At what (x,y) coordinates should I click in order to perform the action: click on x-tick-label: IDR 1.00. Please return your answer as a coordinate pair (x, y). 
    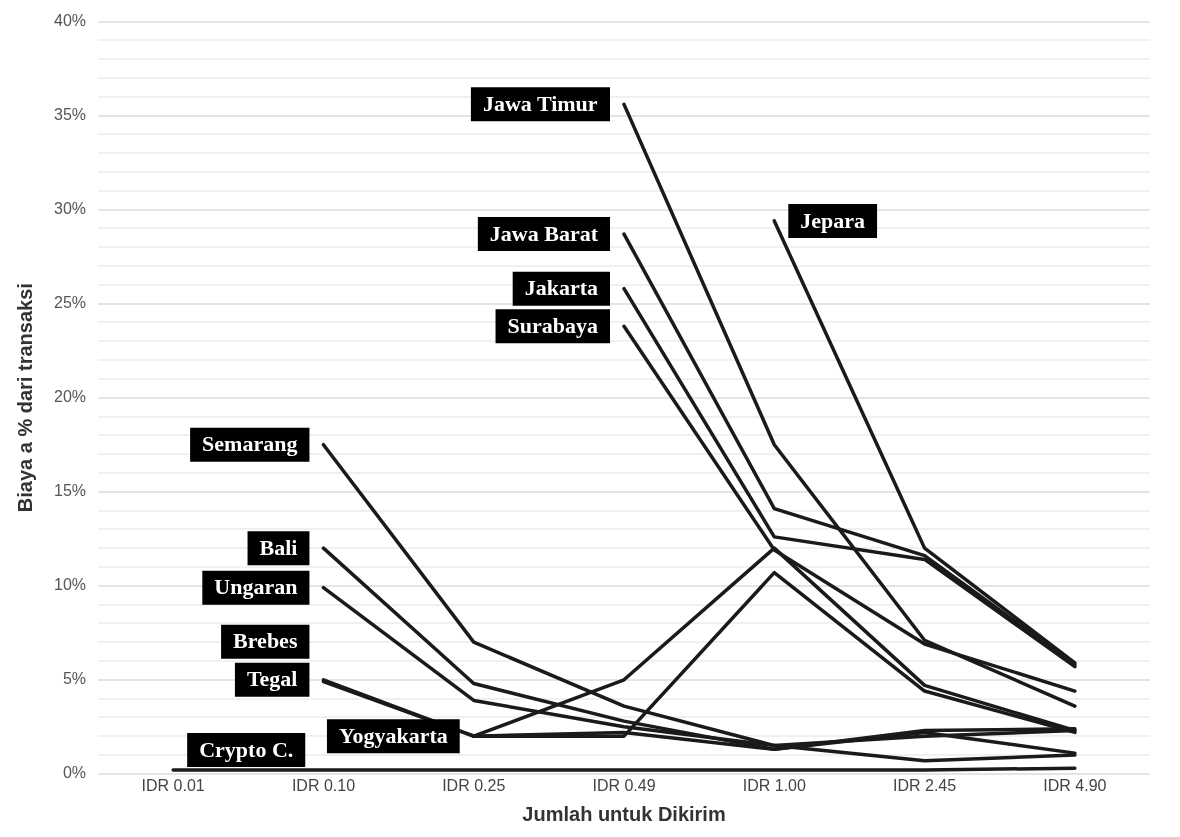
    Looking at the image, I should click on (774, 785).